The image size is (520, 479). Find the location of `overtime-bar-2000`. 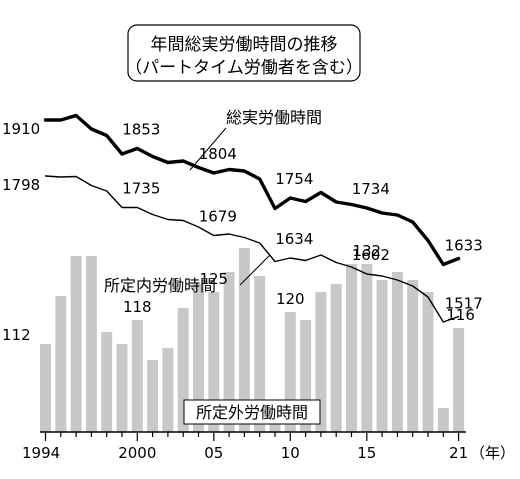

overtime-bar-2000 is located at coordinates (137, 376).